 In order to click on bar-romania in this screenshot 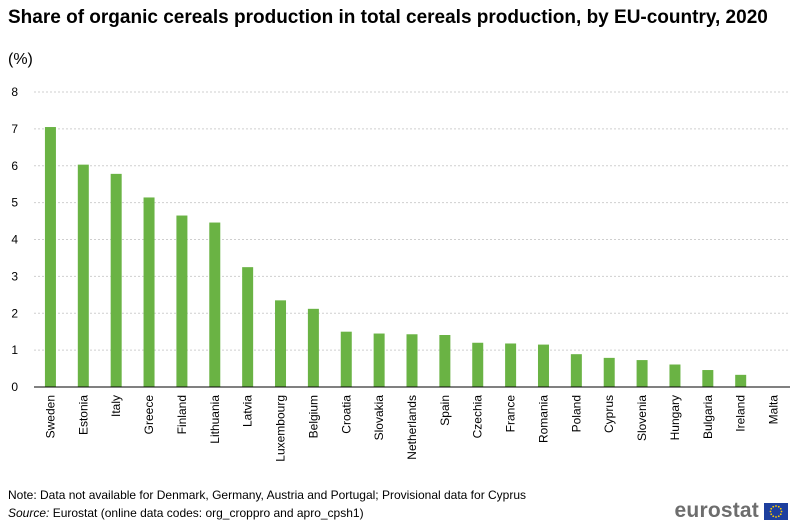, I will do `click(543, 365)`.